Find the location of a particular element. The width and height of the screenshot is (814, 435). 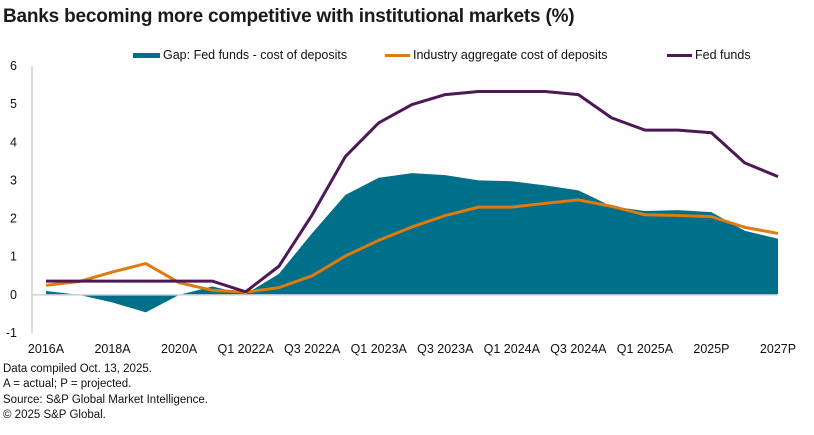

x-tick-label: Q1 2022A is located at coordinates (245, 349).